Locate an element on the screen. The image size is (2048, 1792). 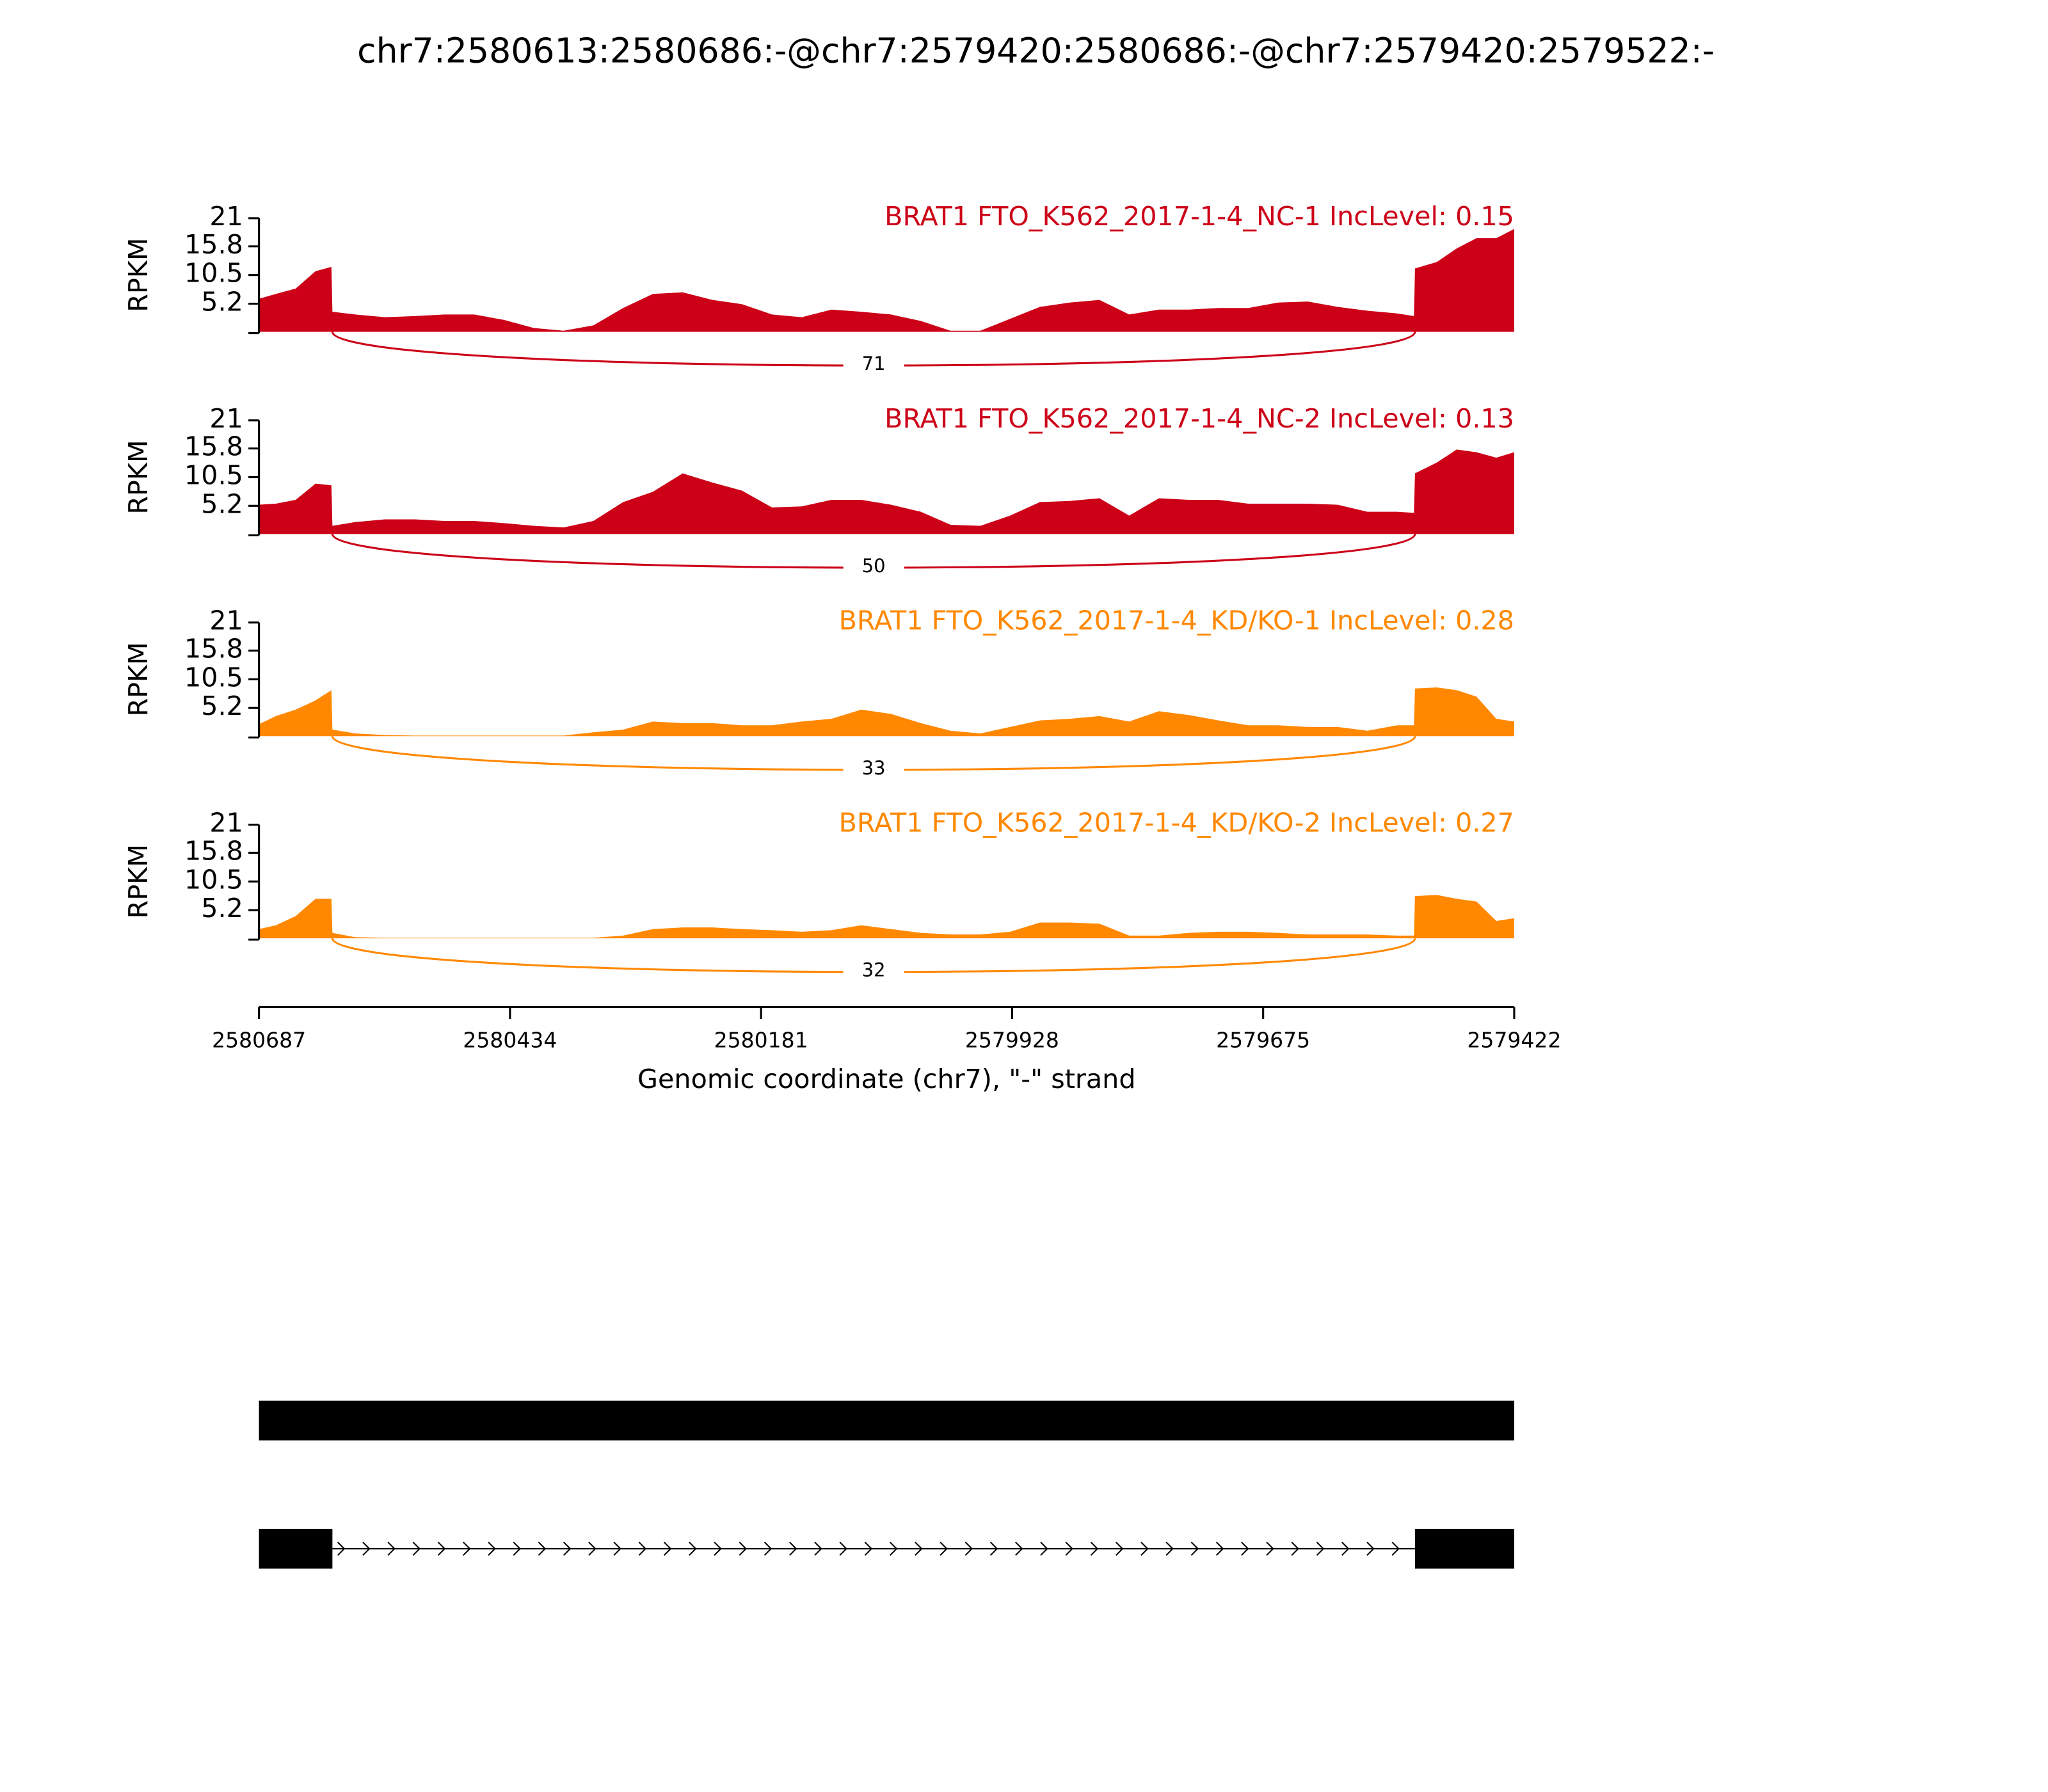
x-tick-label: 2579675 is located at coordinates (1263, 1040).